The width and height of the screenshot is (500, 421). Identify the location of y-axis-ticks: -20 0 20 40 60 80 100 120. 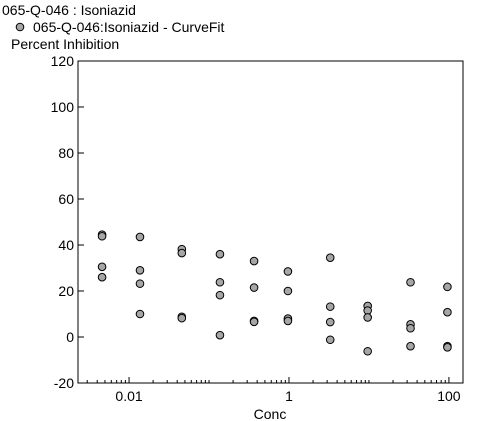
(67, 222).